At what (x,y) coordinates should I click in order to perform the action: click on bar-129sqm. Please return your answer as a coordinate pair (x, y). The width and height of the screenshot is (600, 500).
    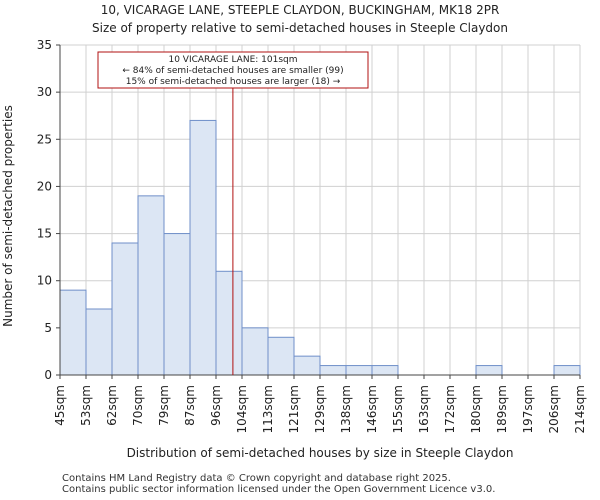
    Looking at the image, I should click on (333, 370).